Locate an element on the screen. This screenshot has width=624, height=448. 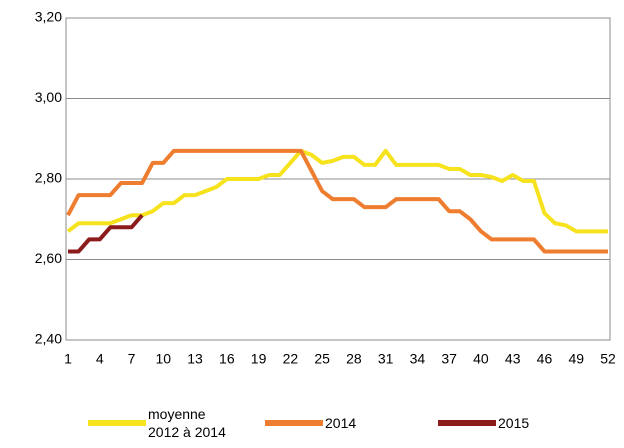
x-tick-label: 49 is located at coordinates (576, 359).